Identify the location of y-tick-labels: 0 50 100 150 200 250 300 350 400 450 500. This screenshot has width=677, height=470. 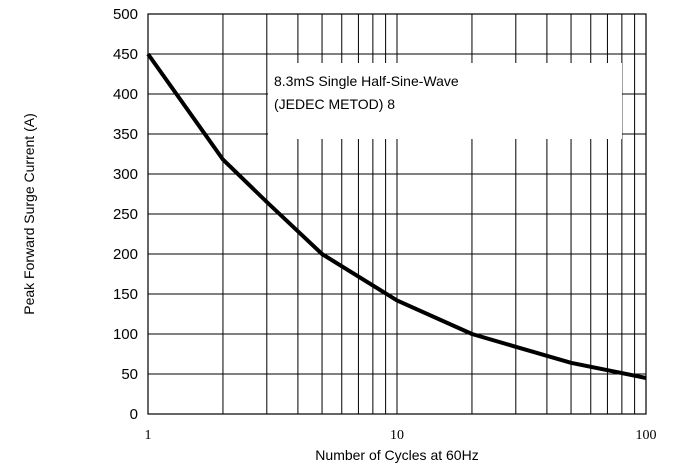
(125, 214).